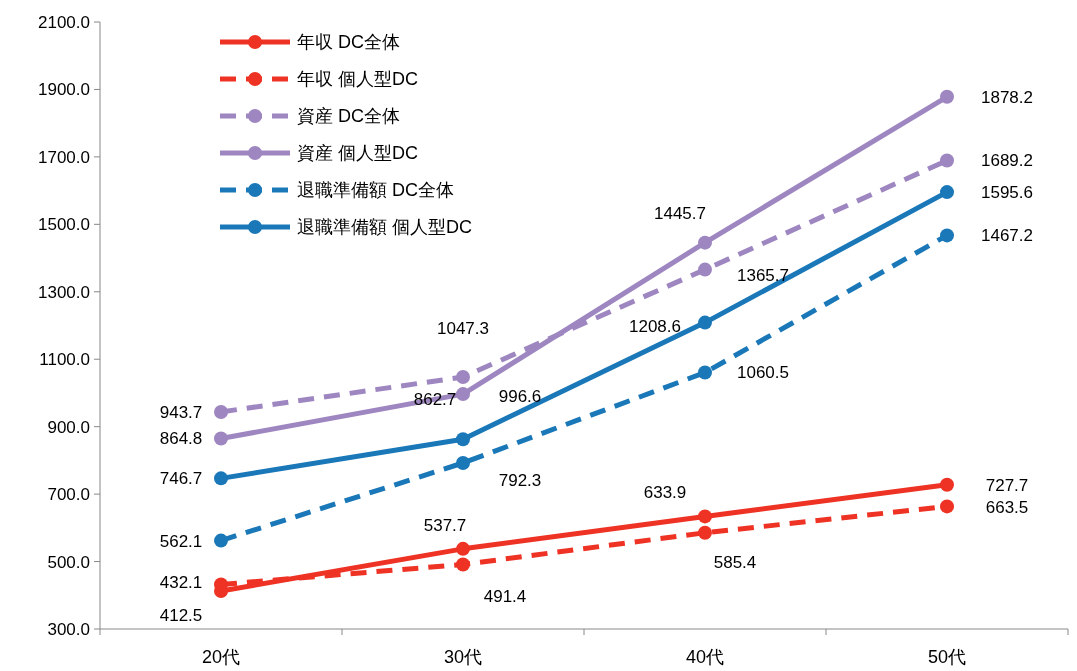 Image resolution: width=1077 pixels, height=671 pixels. I want to click on data-label: 792.3, so click(520, 480).